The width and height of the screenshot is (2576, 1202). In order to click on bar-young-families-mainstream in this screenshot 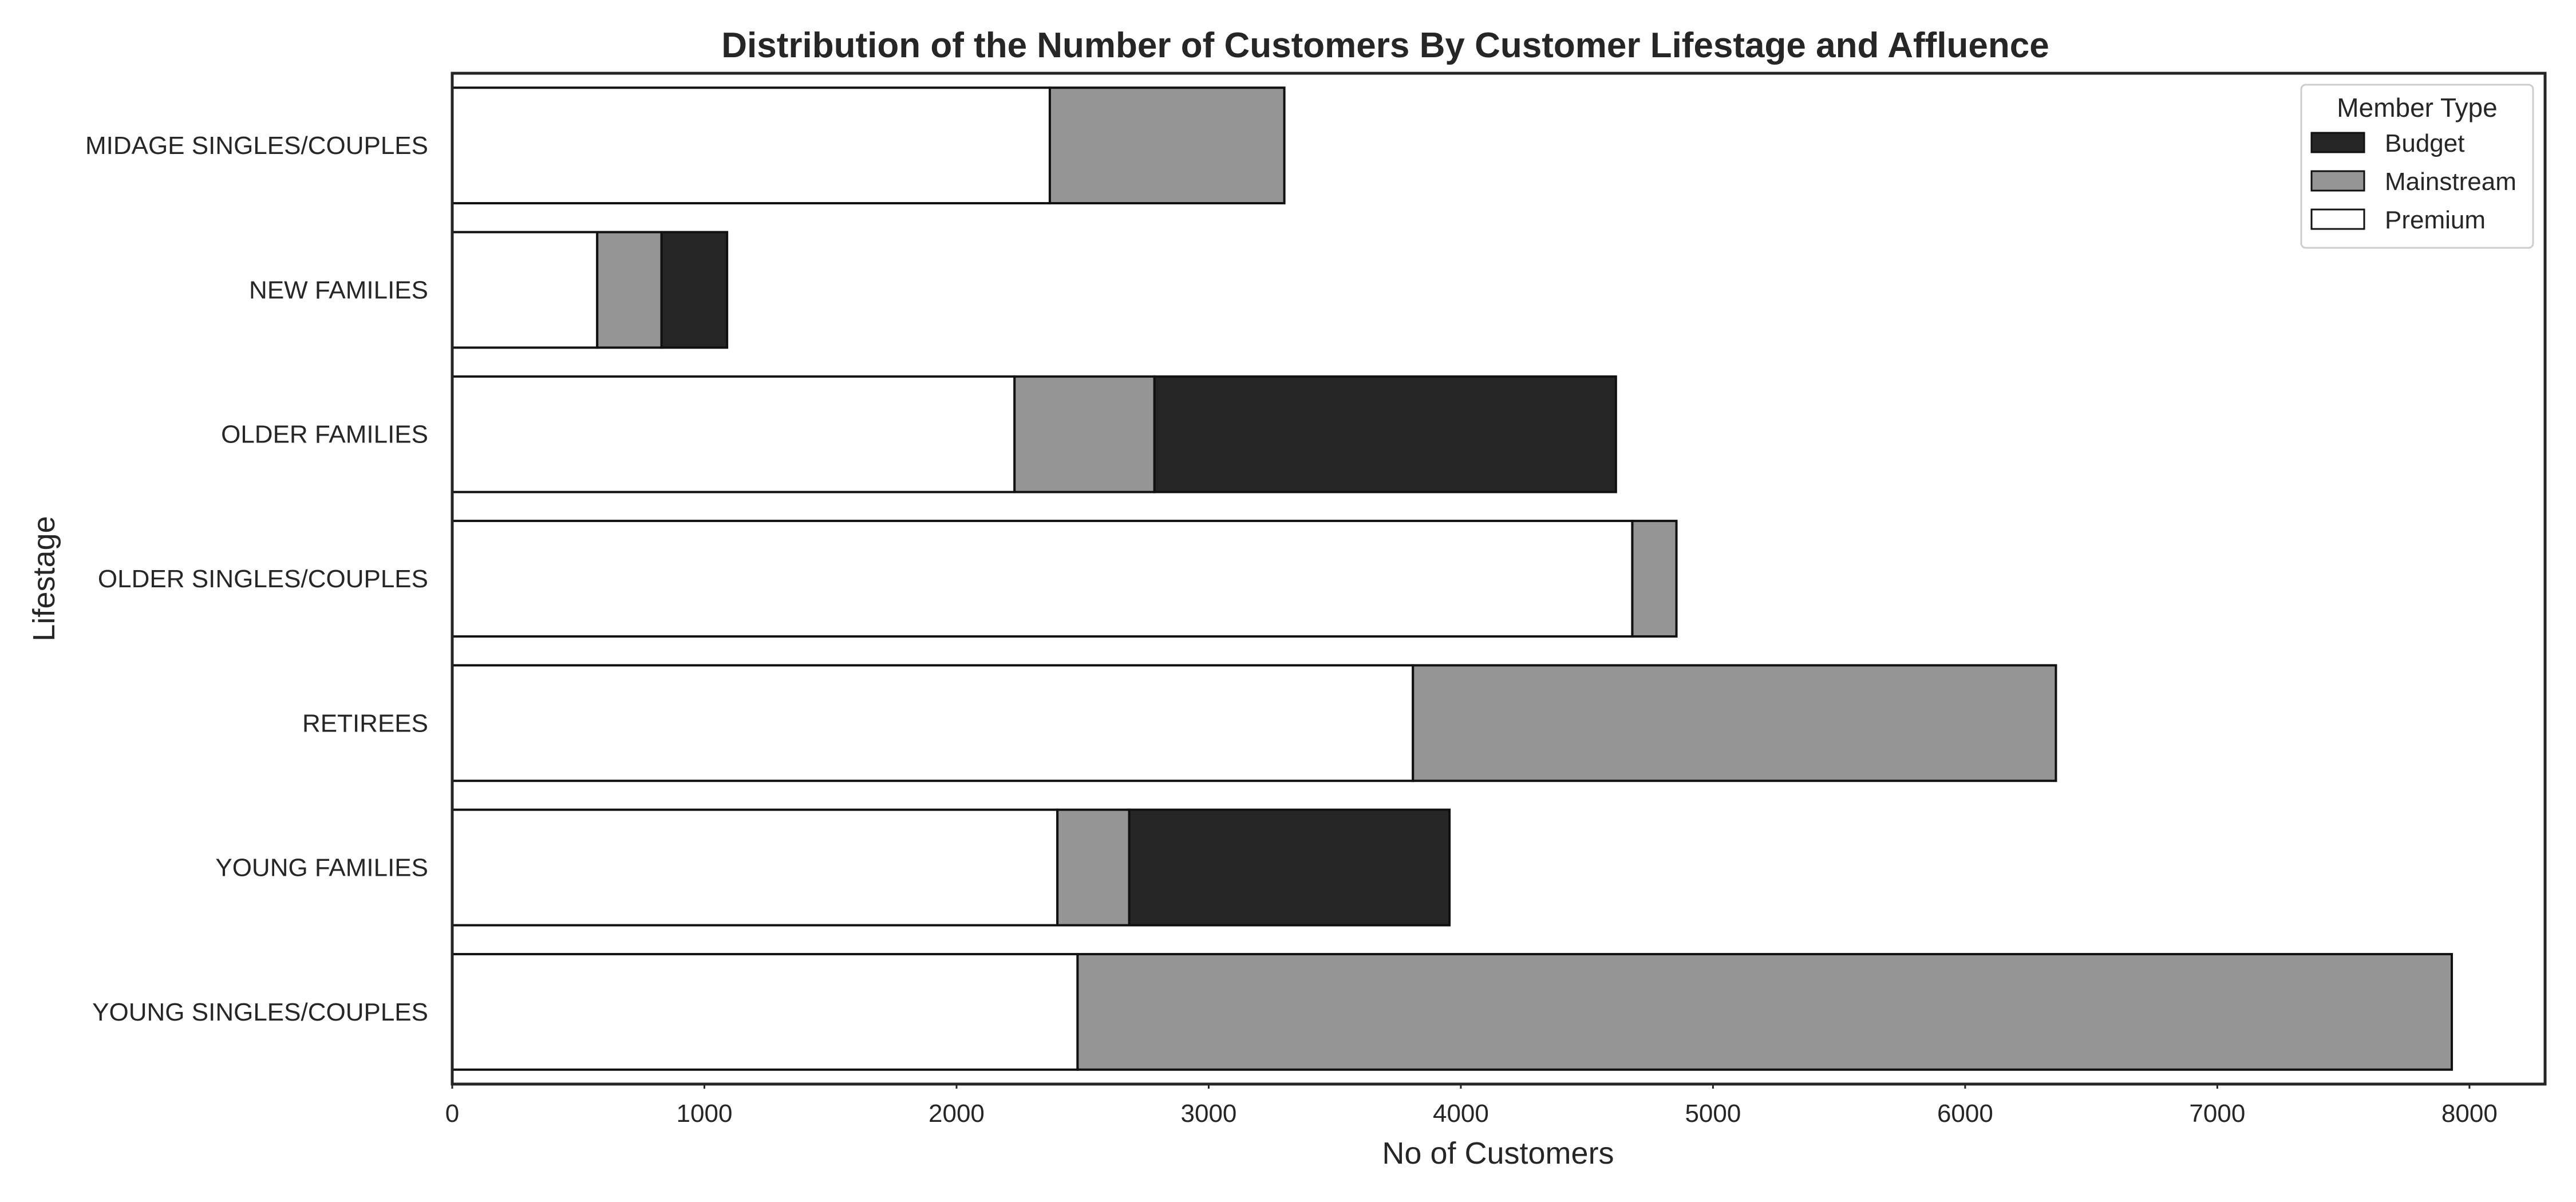, I will do `click(1093, 867)`.